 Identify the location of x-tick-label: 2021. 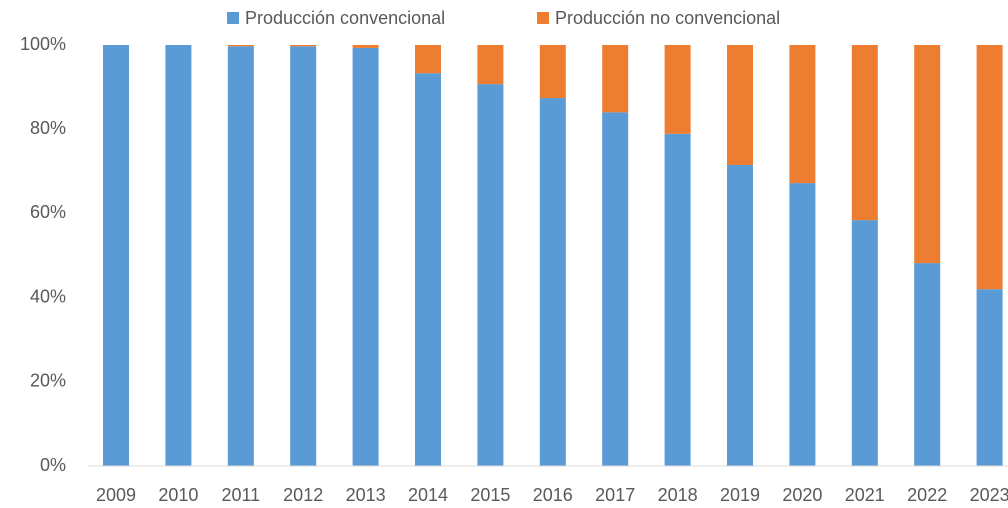
(865, 495).